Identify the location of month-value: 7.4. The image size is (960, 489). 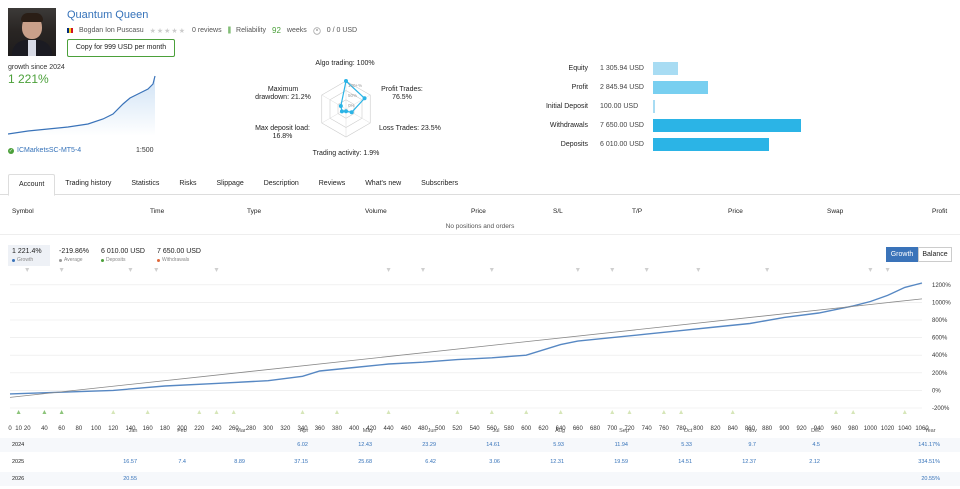
(182, 462).